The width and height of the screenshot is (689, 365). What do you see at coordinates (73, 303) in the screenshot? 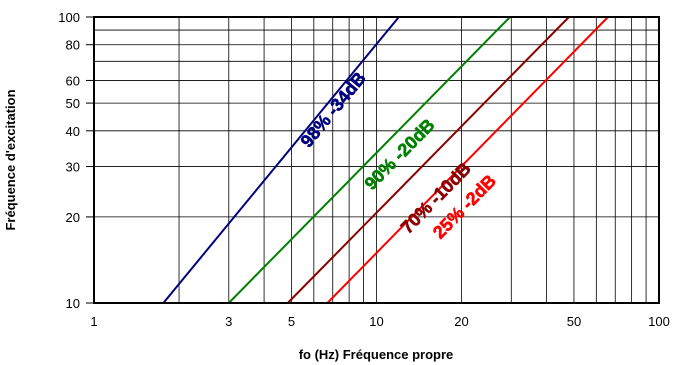
I see `y-tick-label: 10` at bounding box center [73, 303].